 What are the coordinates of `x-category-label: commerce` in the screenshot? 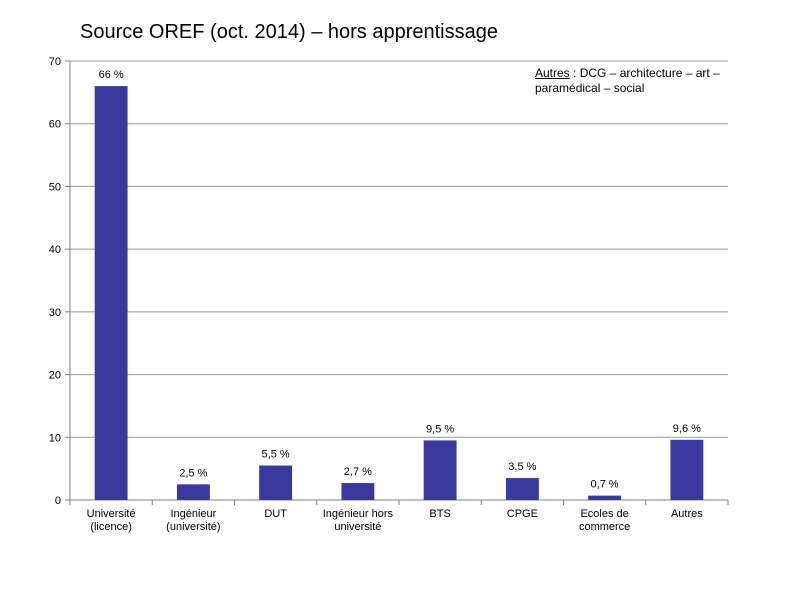 It's located at (604, 527).